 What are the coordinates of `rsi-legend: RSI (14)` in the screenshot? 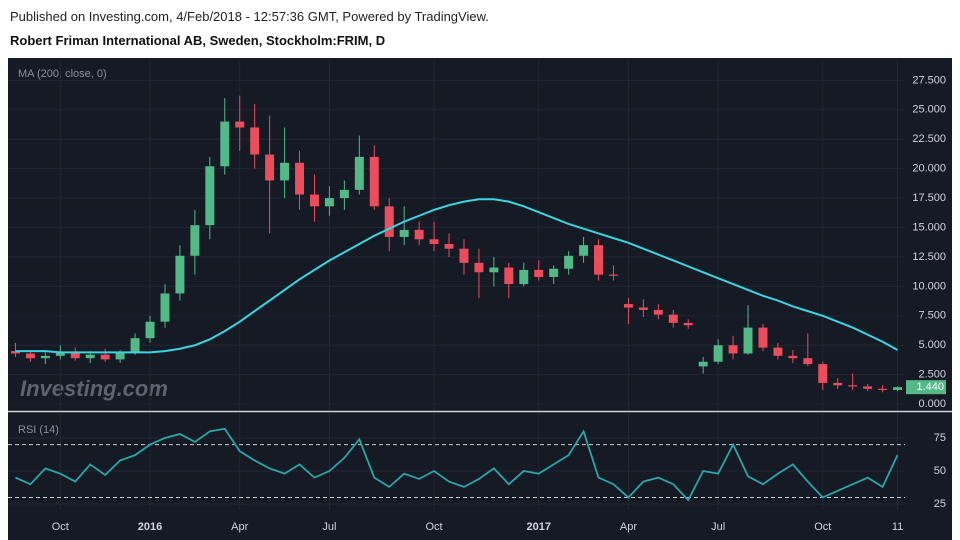 It's located at (38, 430).